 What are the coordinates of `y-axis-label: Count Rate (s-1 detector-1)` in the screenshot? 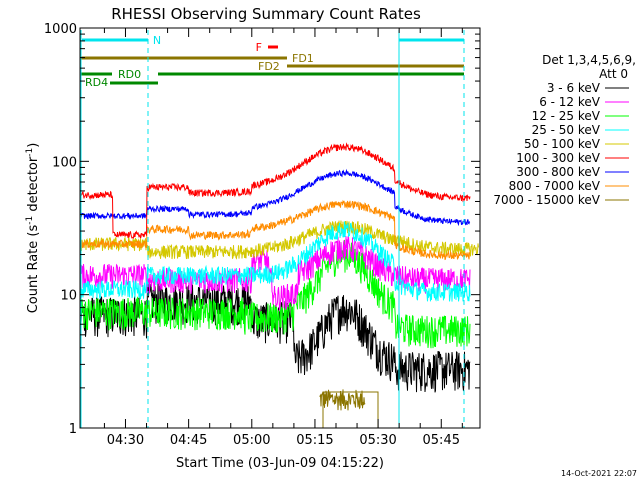 It's located at (33, 228).